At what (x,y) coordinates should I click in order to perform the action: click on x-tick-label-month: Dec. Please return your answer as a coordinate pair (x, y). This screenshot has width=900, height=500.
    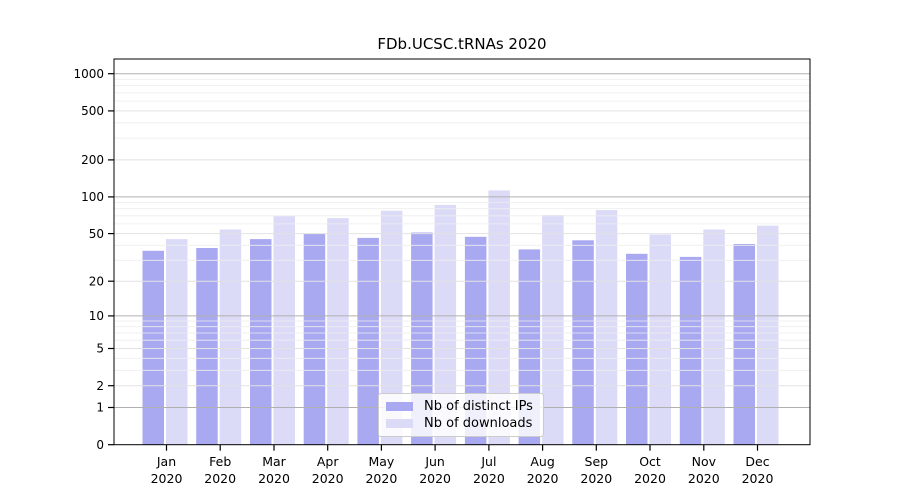
    Looking at the image, I should click on (757, 461).